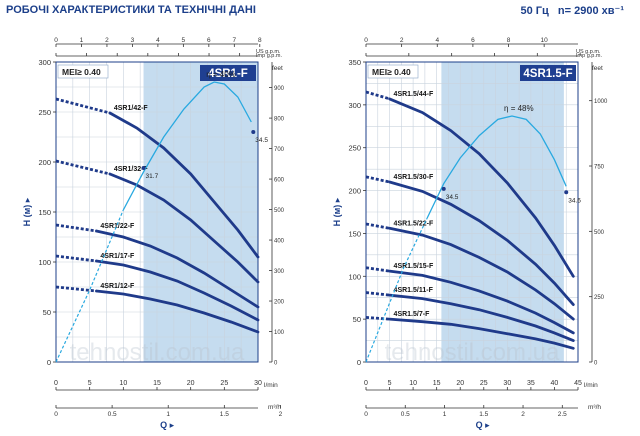 The width and height of the screenshot is (640, 436). What do you see at coordinates (224, 414) in the screenshot?
I see `m3h-tick-label: 1.5` at bounding box center [224, 414].